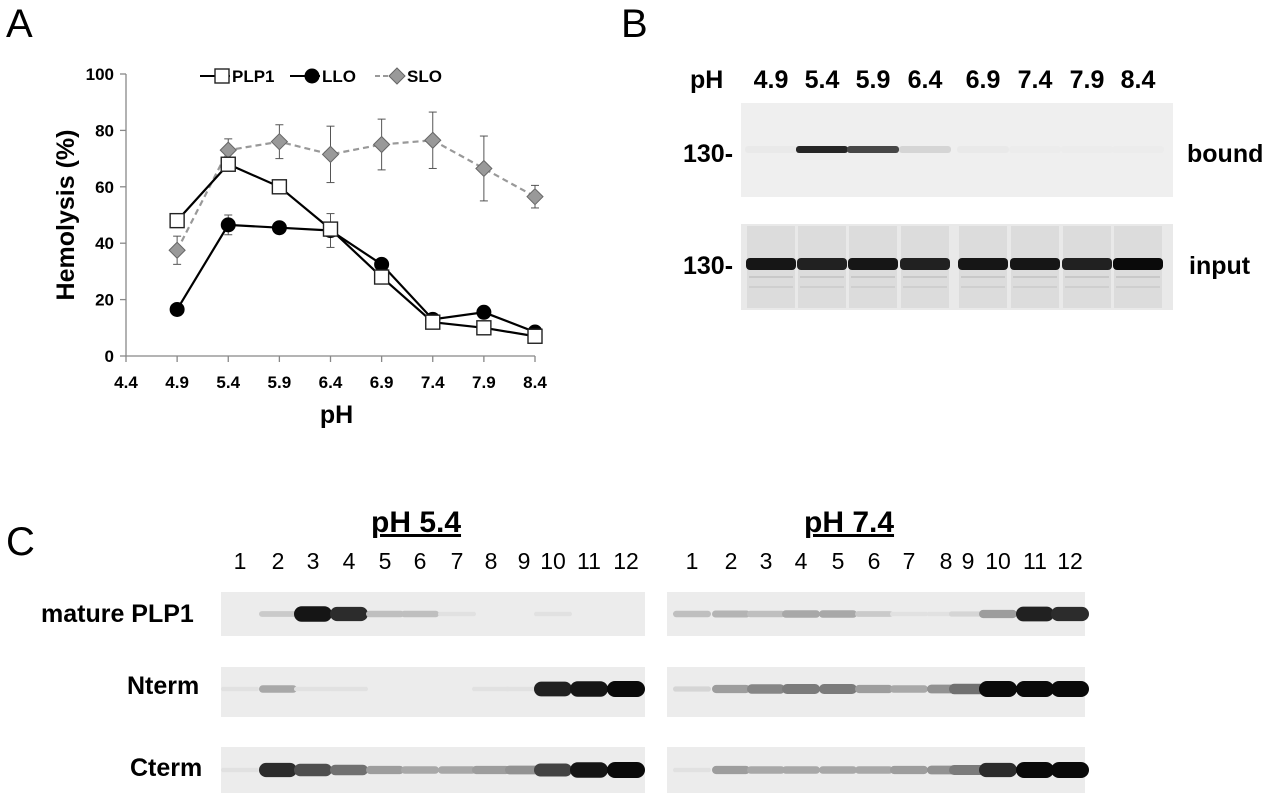 The image size is (1271, 800). What do you see at coordinates (104, 187) in the screenshot?
I see `y-tick-label: 60` at bounding box center [104, 187].